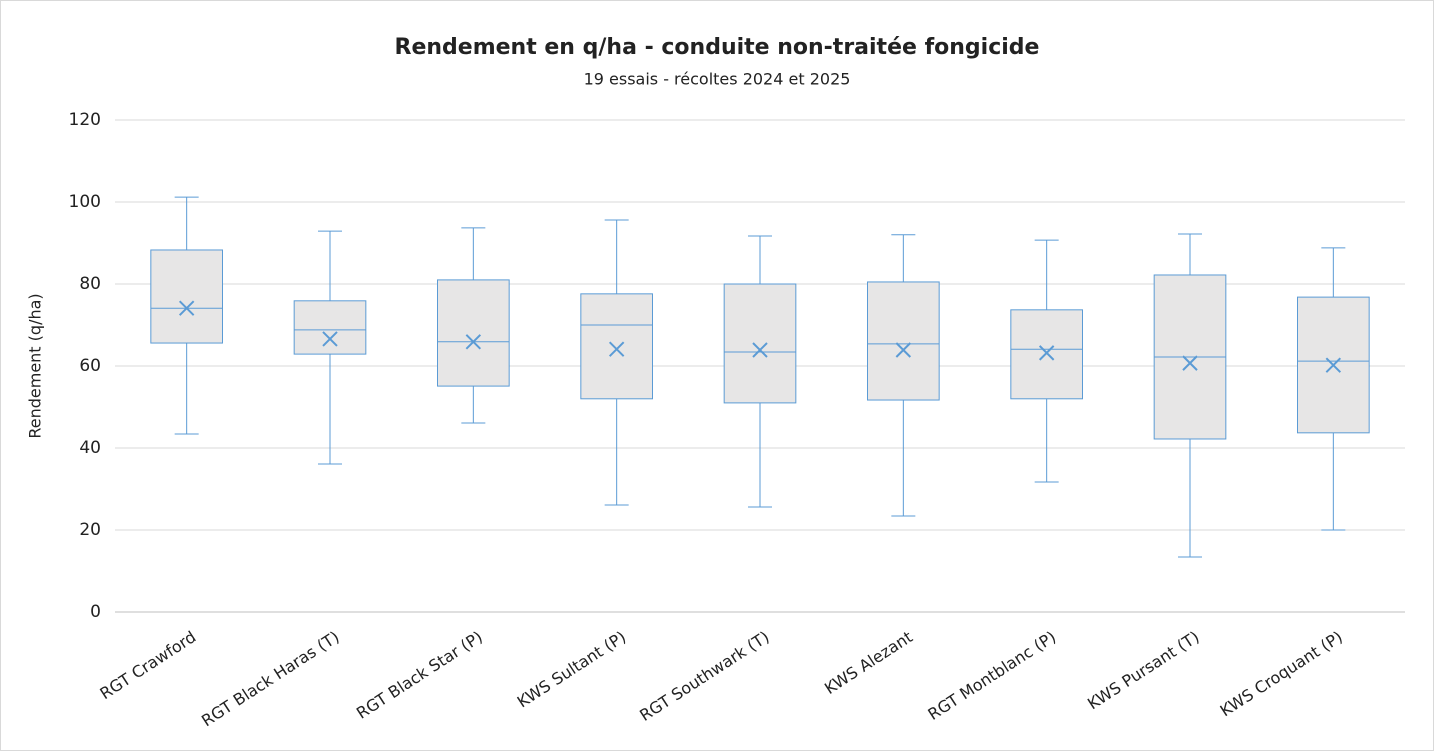 This screenshot has width=1434, height=751. What do you see at coordinates (717, 79) in the screenshot?
I see `chart-subtitle: 19 essais - récoltes 2024 et 2025` at bounding box center [717, 79].